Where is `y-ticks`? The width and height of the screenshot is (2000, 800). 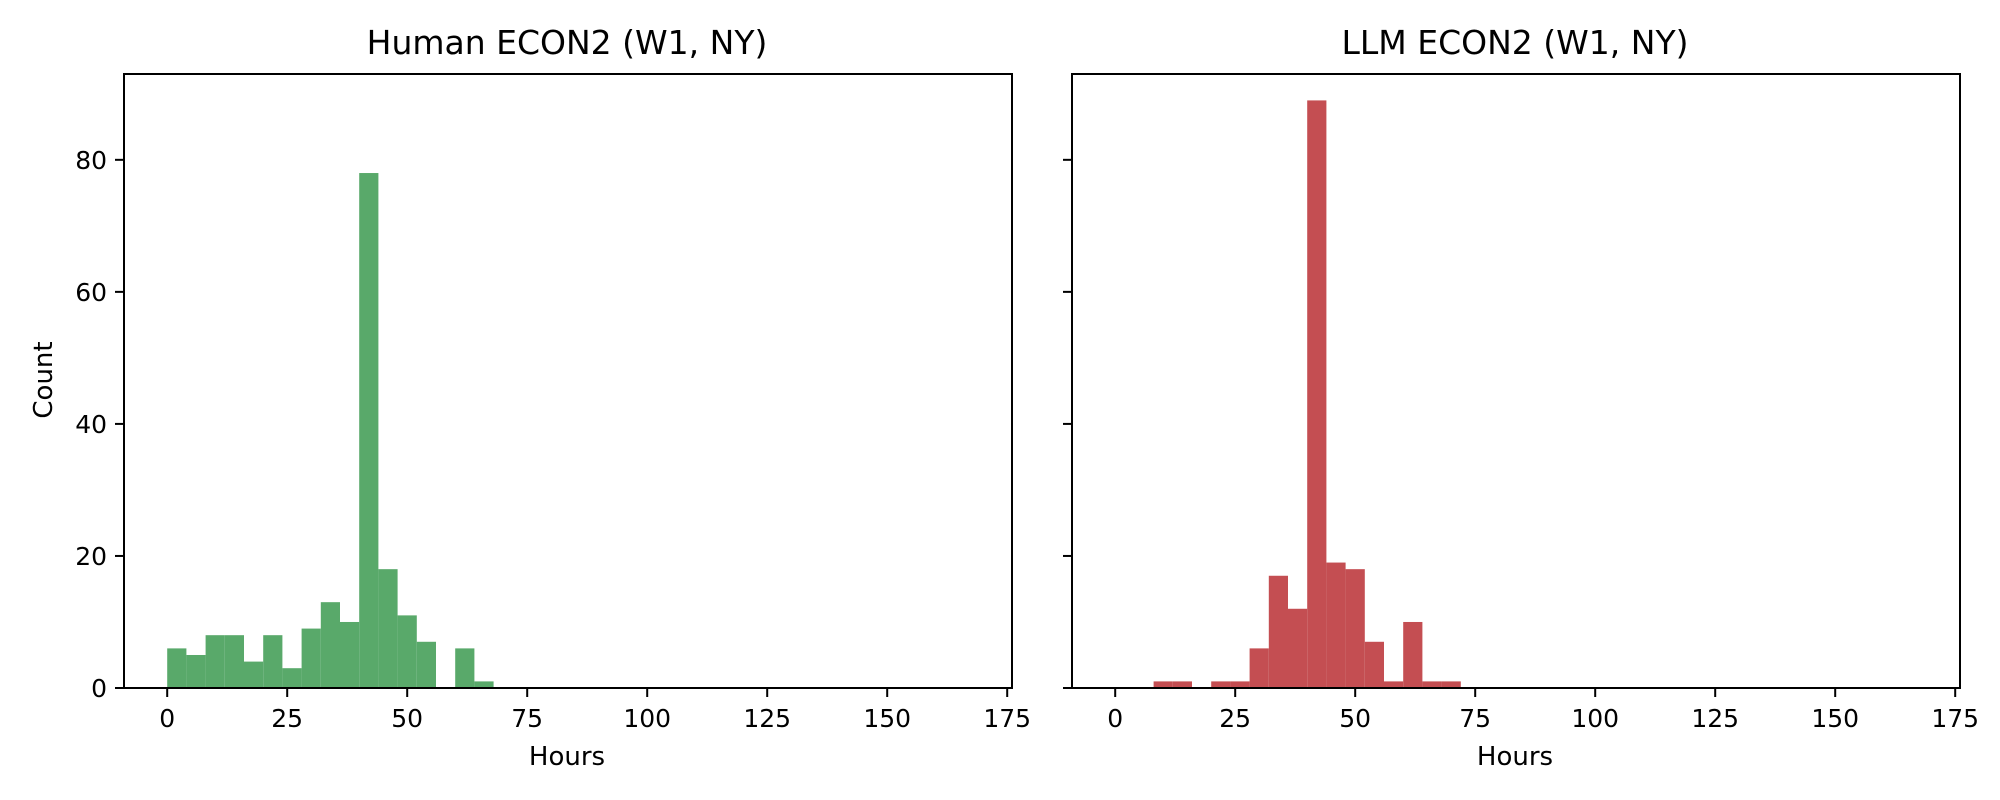
y-ticks is located at coordinates (1067, 423).